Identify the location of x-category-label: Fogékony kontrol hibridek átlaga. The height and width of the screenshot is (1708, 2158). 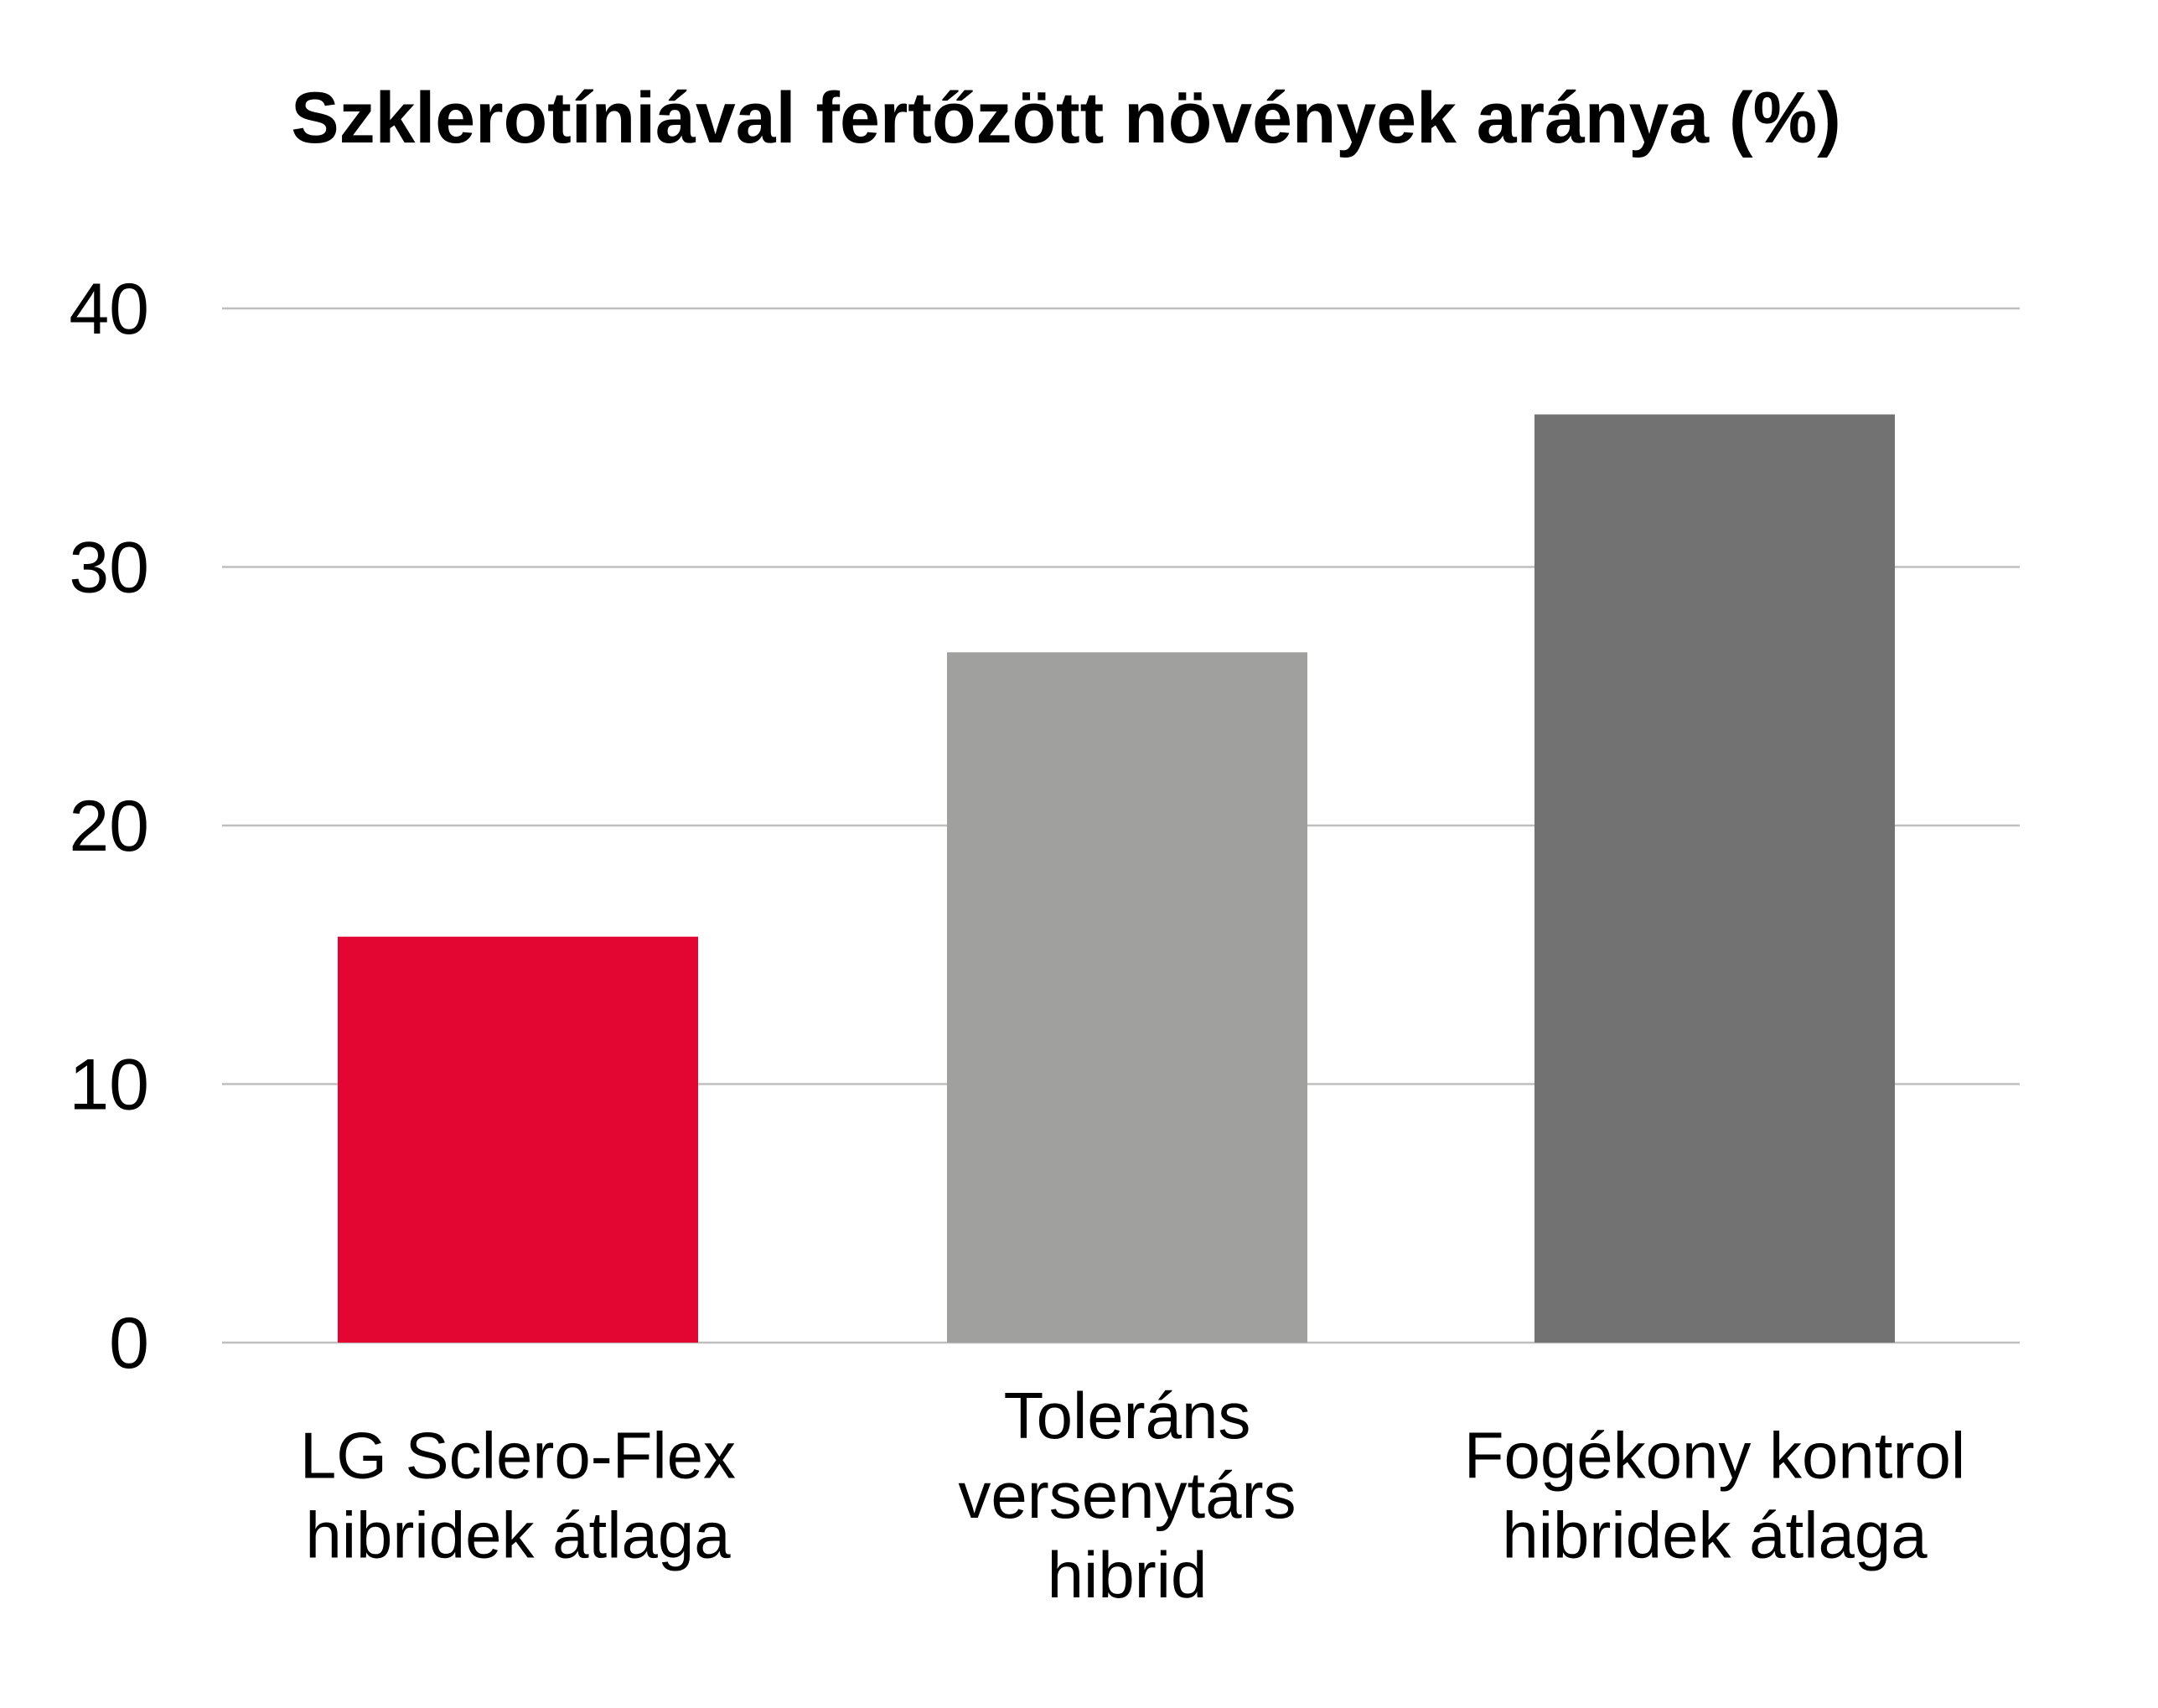
(1714, 1496).